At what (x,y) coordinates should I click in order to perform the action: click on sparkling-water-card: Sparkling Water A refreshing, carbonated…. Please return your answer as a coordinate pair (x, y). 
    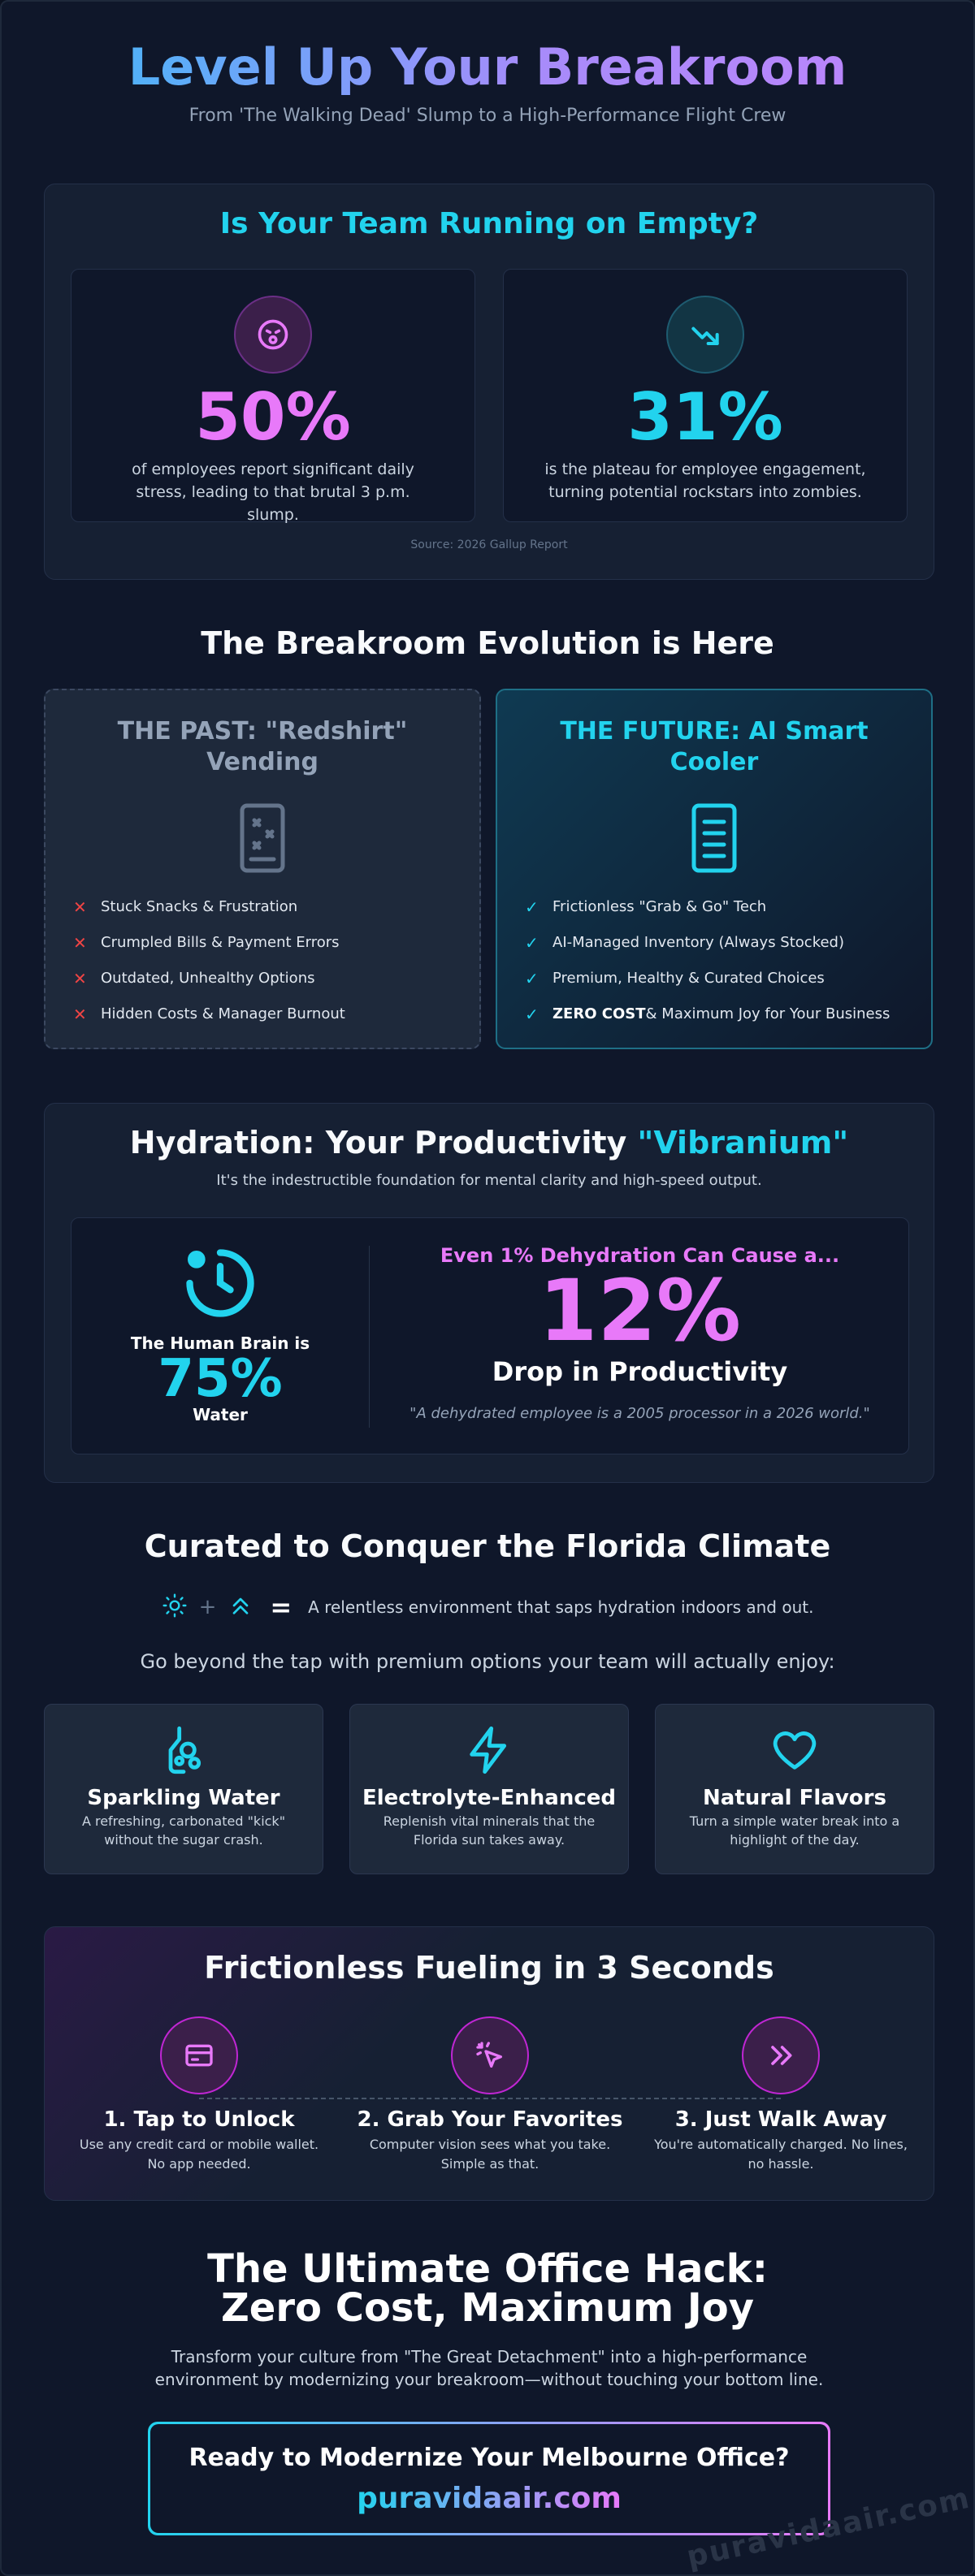
    Looking at the image, I should click on (184, 1789).